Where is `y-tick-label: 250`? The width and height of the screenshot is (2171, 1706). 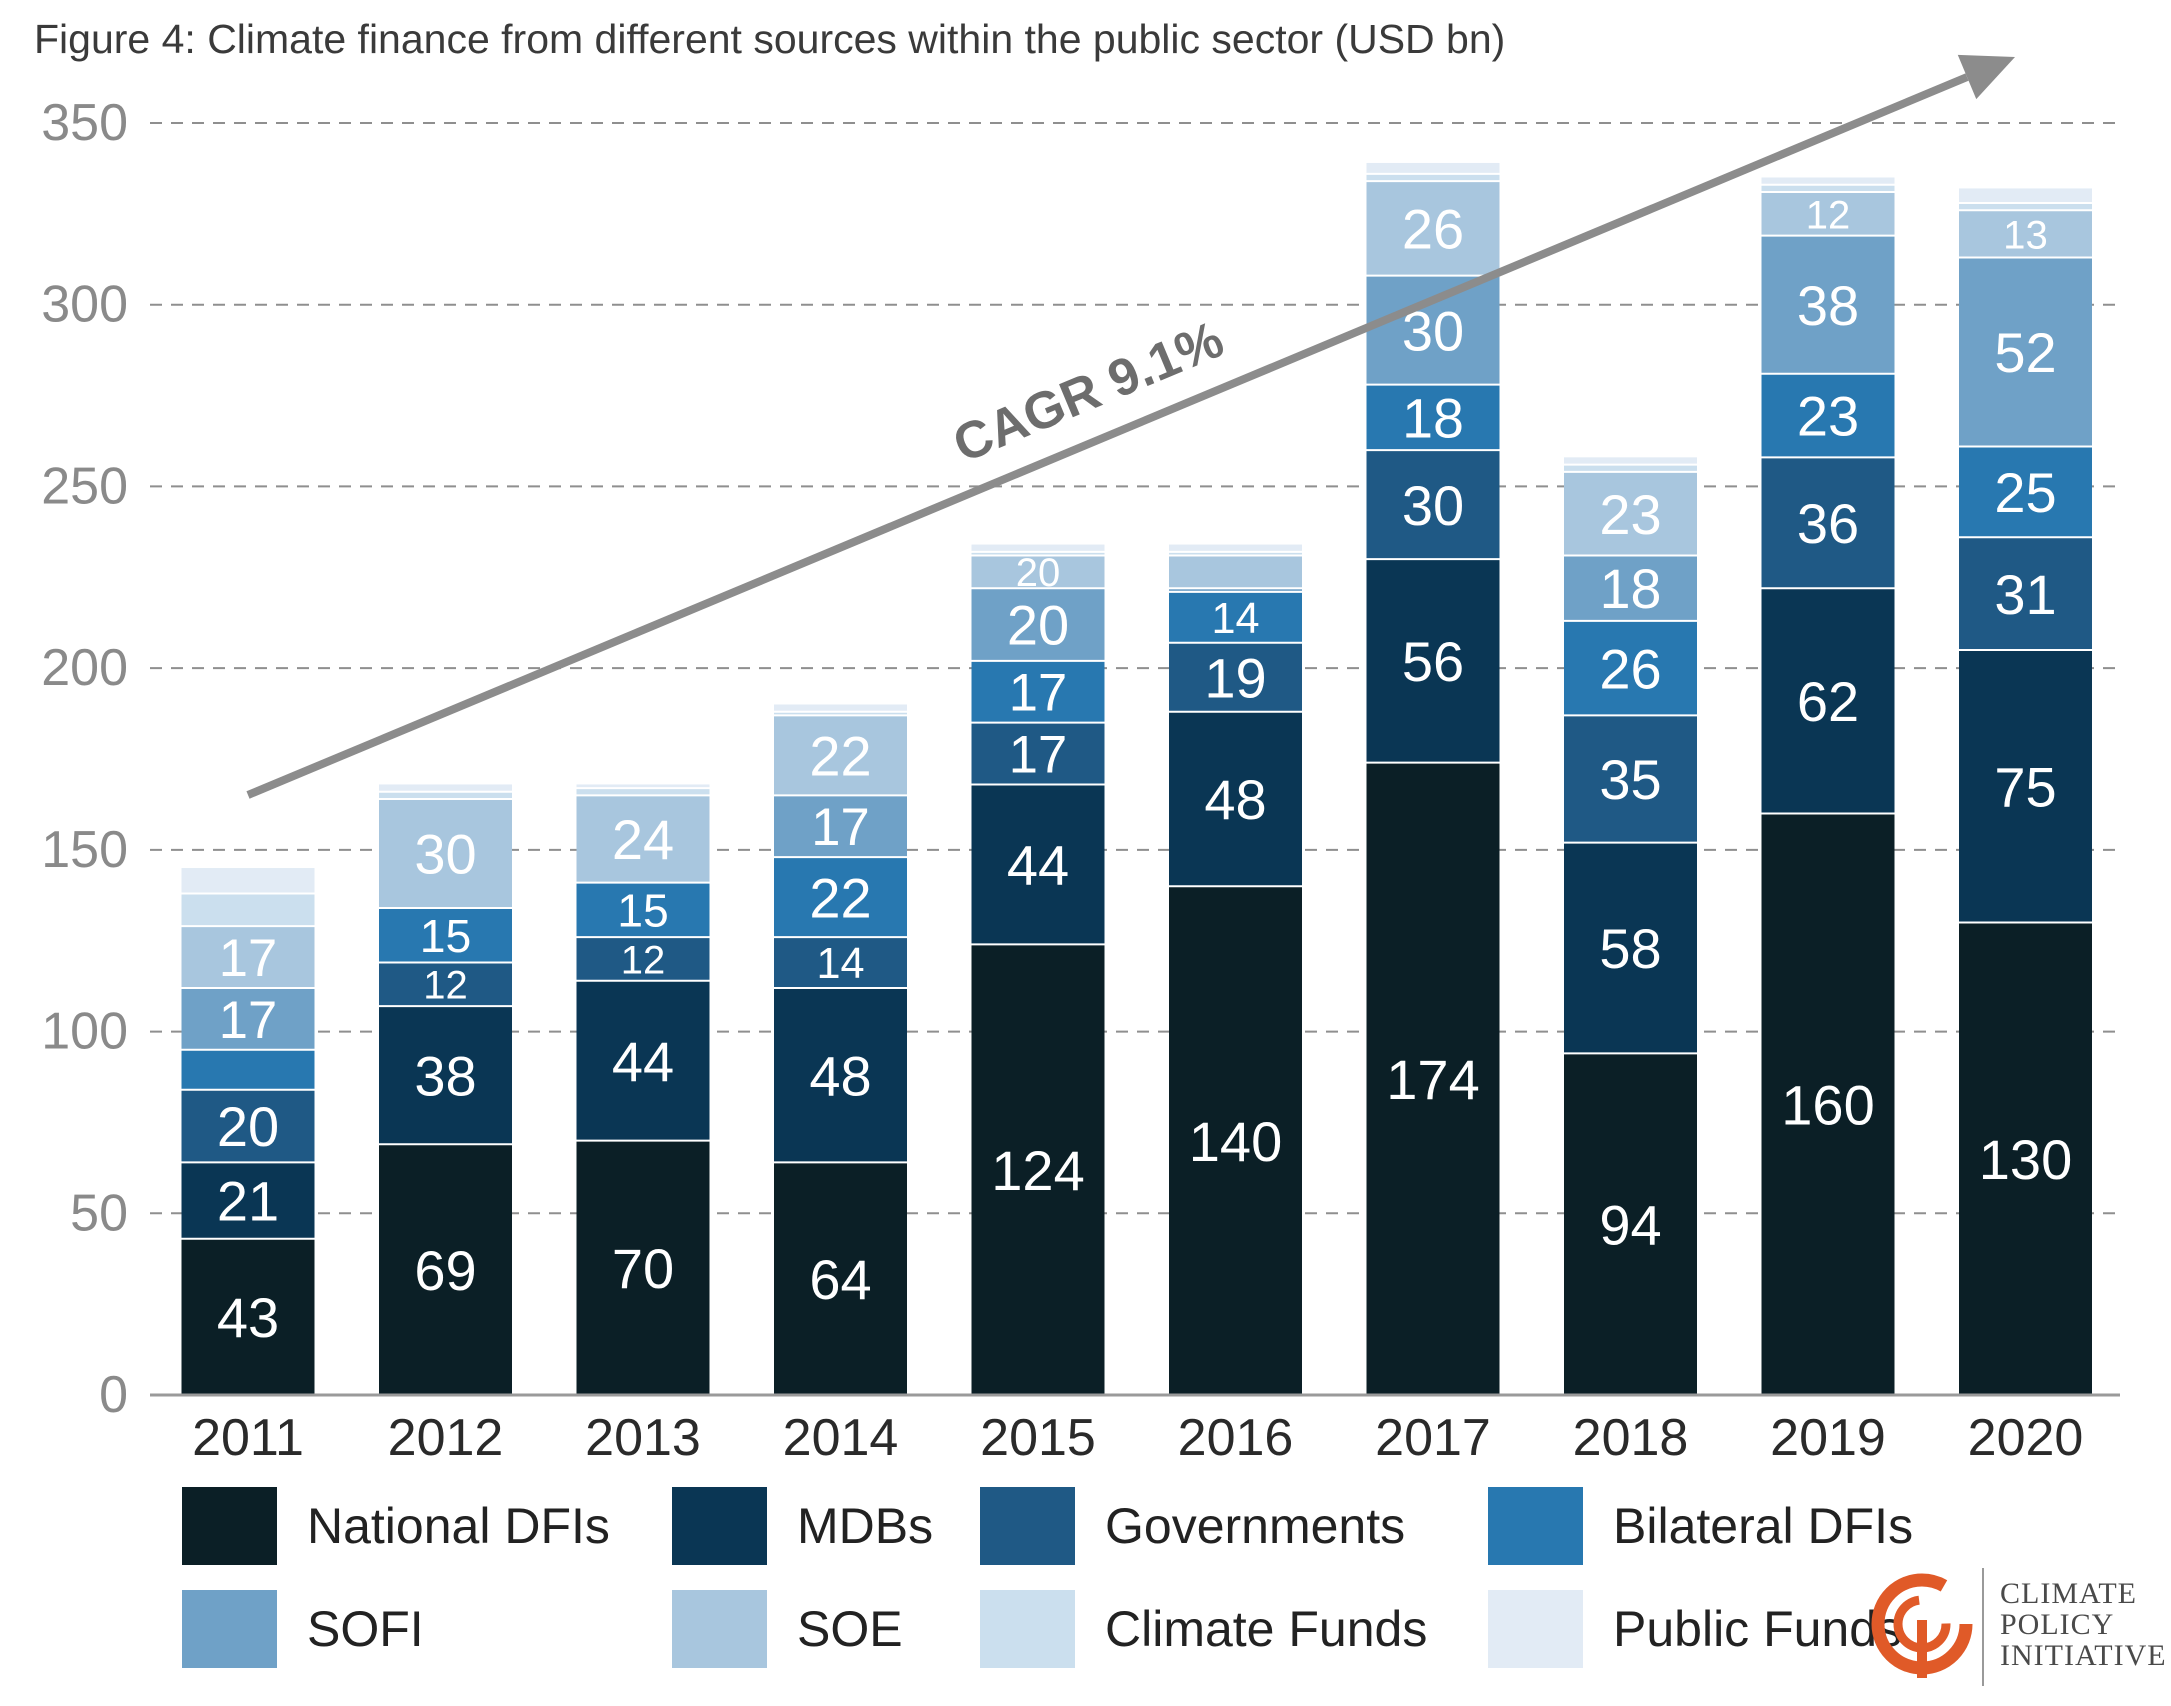 y-tick-label: 250 is located at coordinates (84, 486).